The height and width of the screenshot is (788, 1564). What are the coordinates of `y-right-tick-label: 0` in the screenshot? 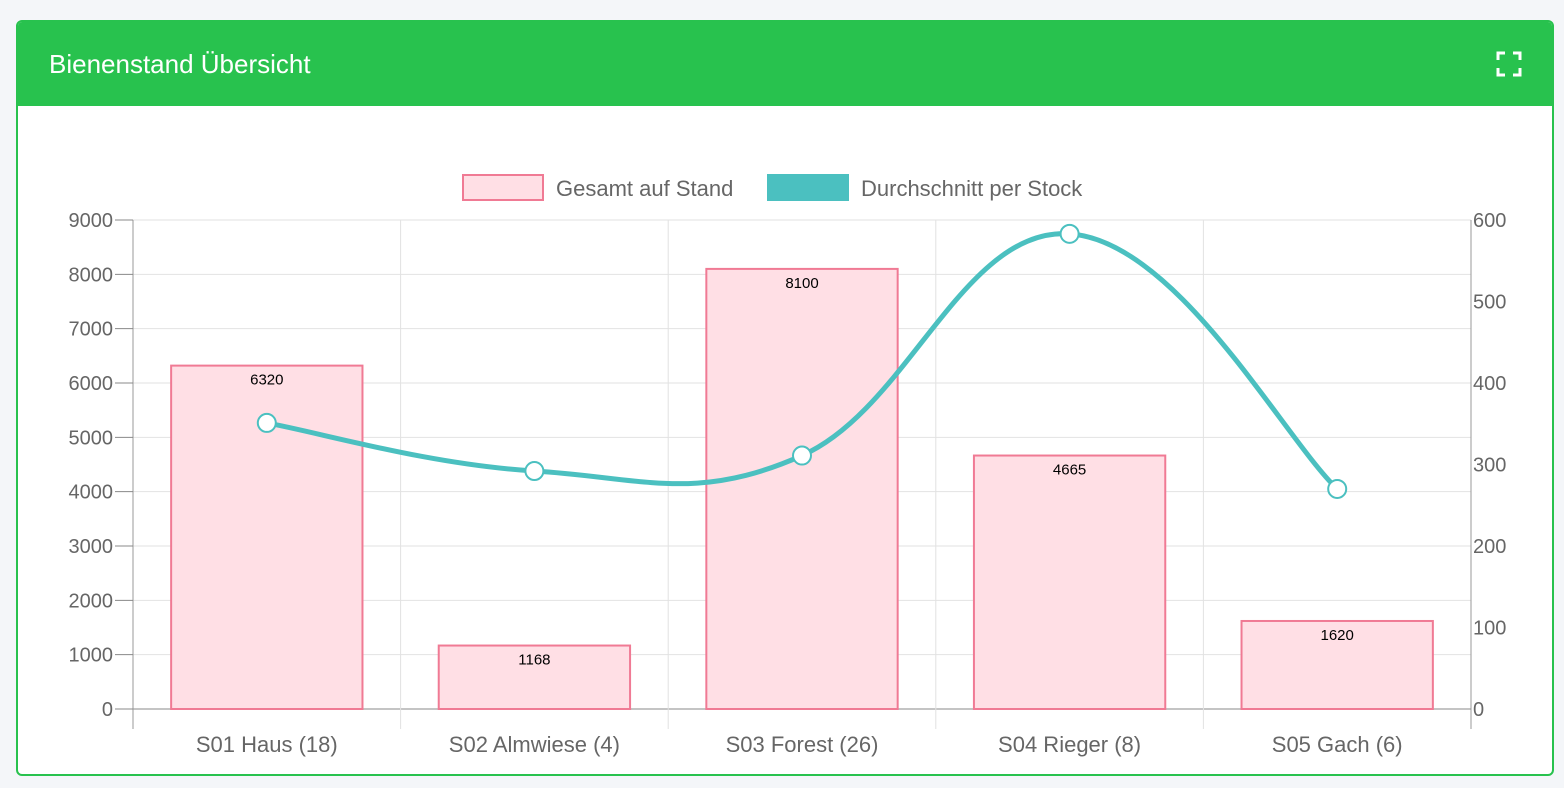 It's located at (1478, 710).